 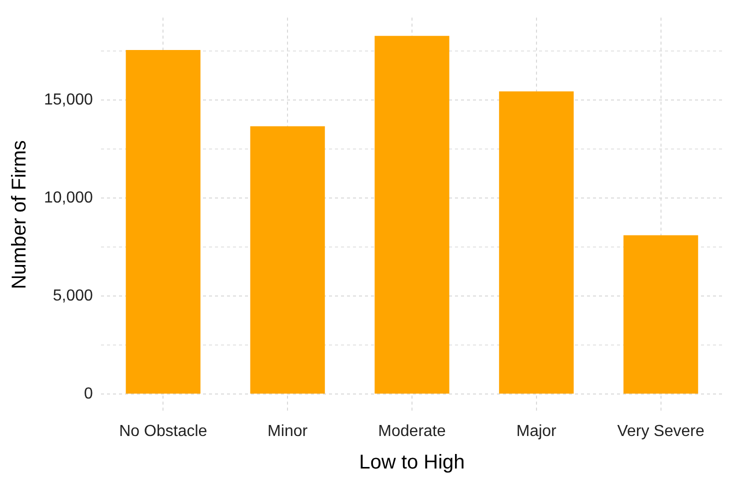 I want to click on x-tick-label: Minor, so click(x=288, y=431).